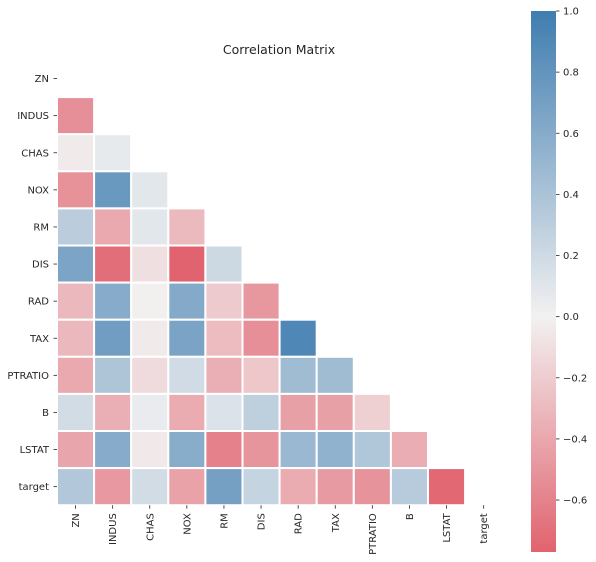 This screenshot has width=596, height=562. Describe the element at coordinates (113, 227) in the screenshot. I see `heatmap-cell-rm-indus` at that location.